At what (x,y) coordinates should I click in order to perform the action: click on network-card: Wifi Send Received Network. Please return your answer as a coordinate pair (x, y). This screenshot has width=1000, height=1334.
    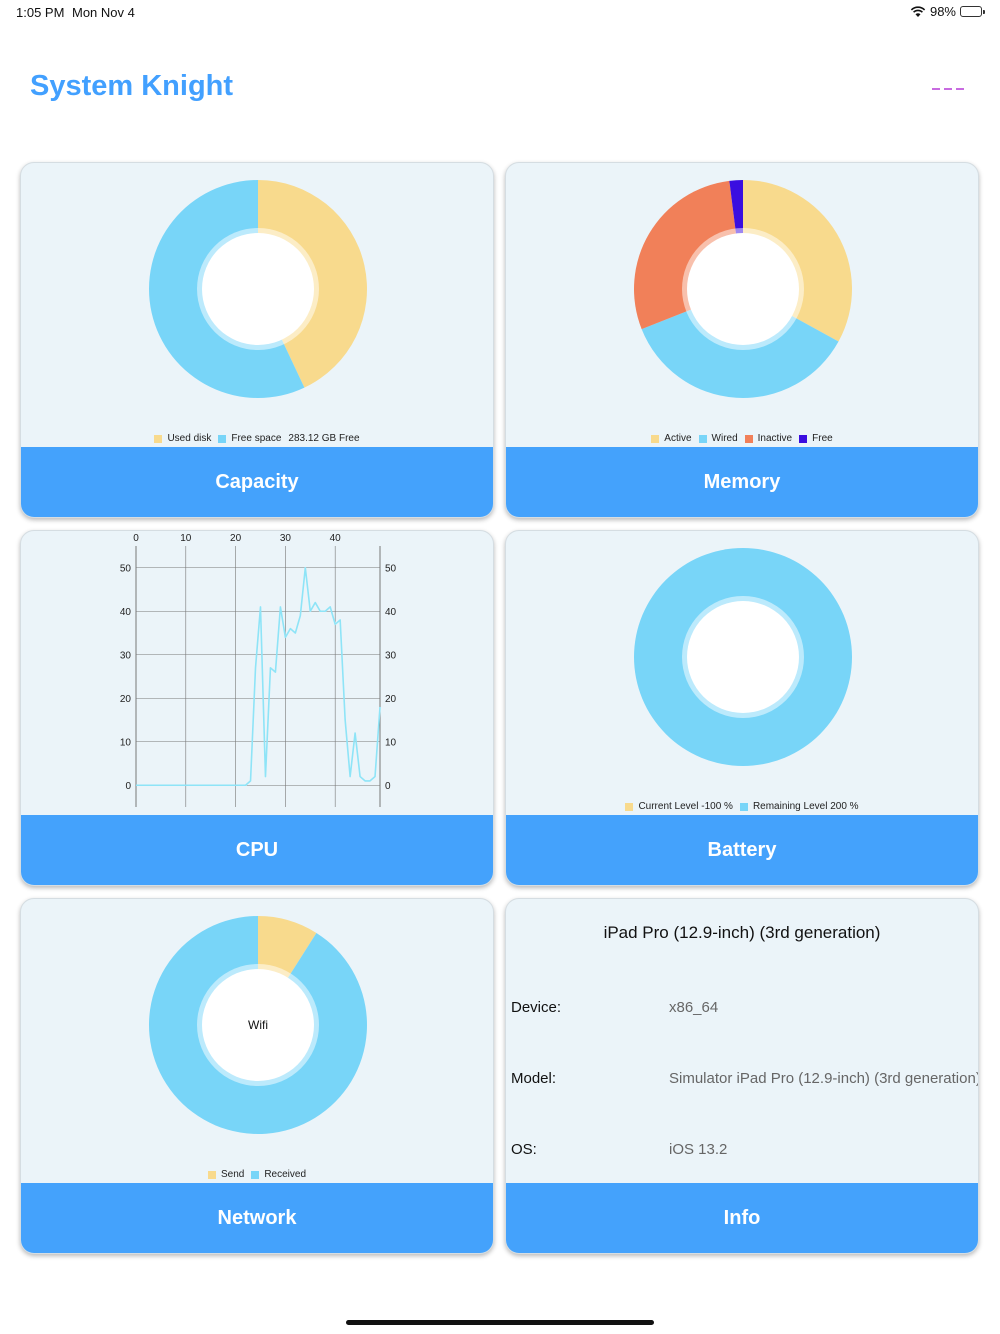
    Looking at the image, I should click on (257, 1076).